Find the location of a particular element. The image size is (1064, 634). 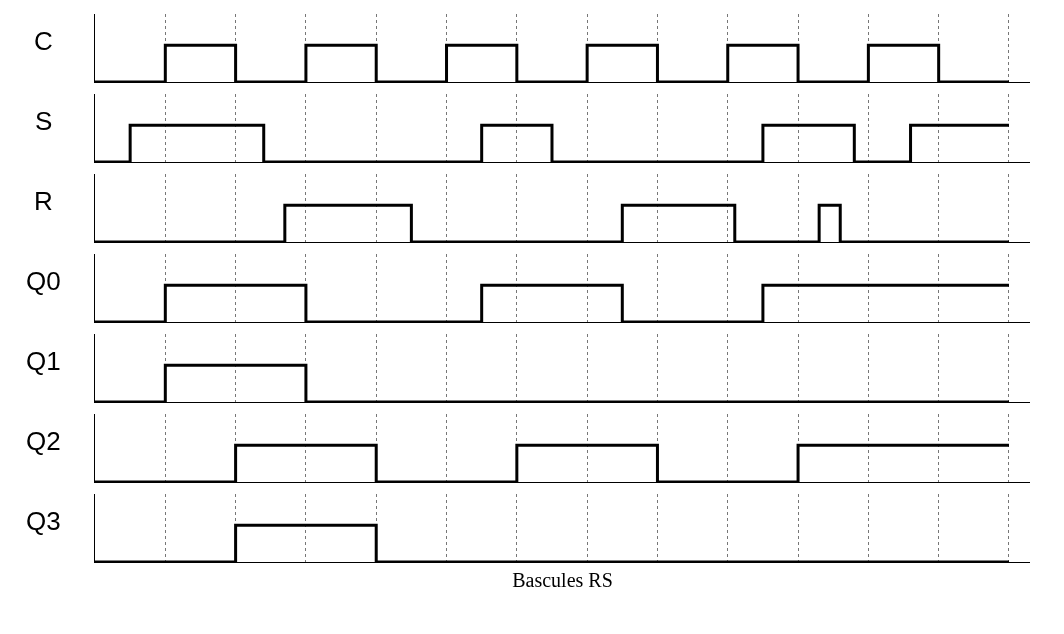

y-axis-title: R is located at coordinates (43, 201).